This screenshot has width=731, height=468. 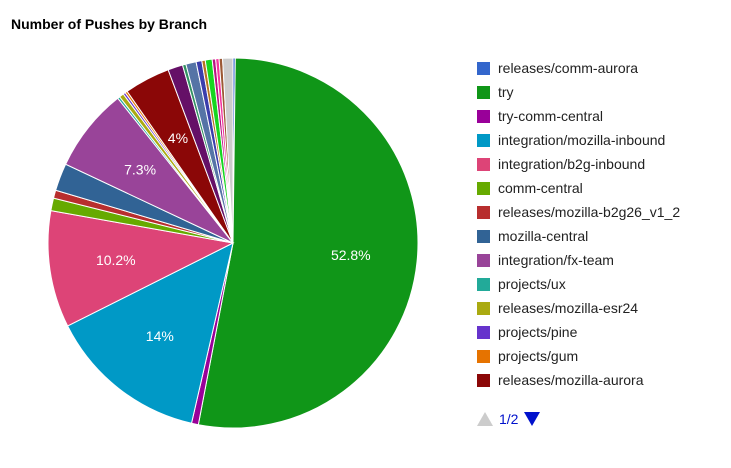 What do you see at coordinates (602, 236) in the screenshot?
I see `legend-item: mozilla-central` at bounding box center [602, 236].